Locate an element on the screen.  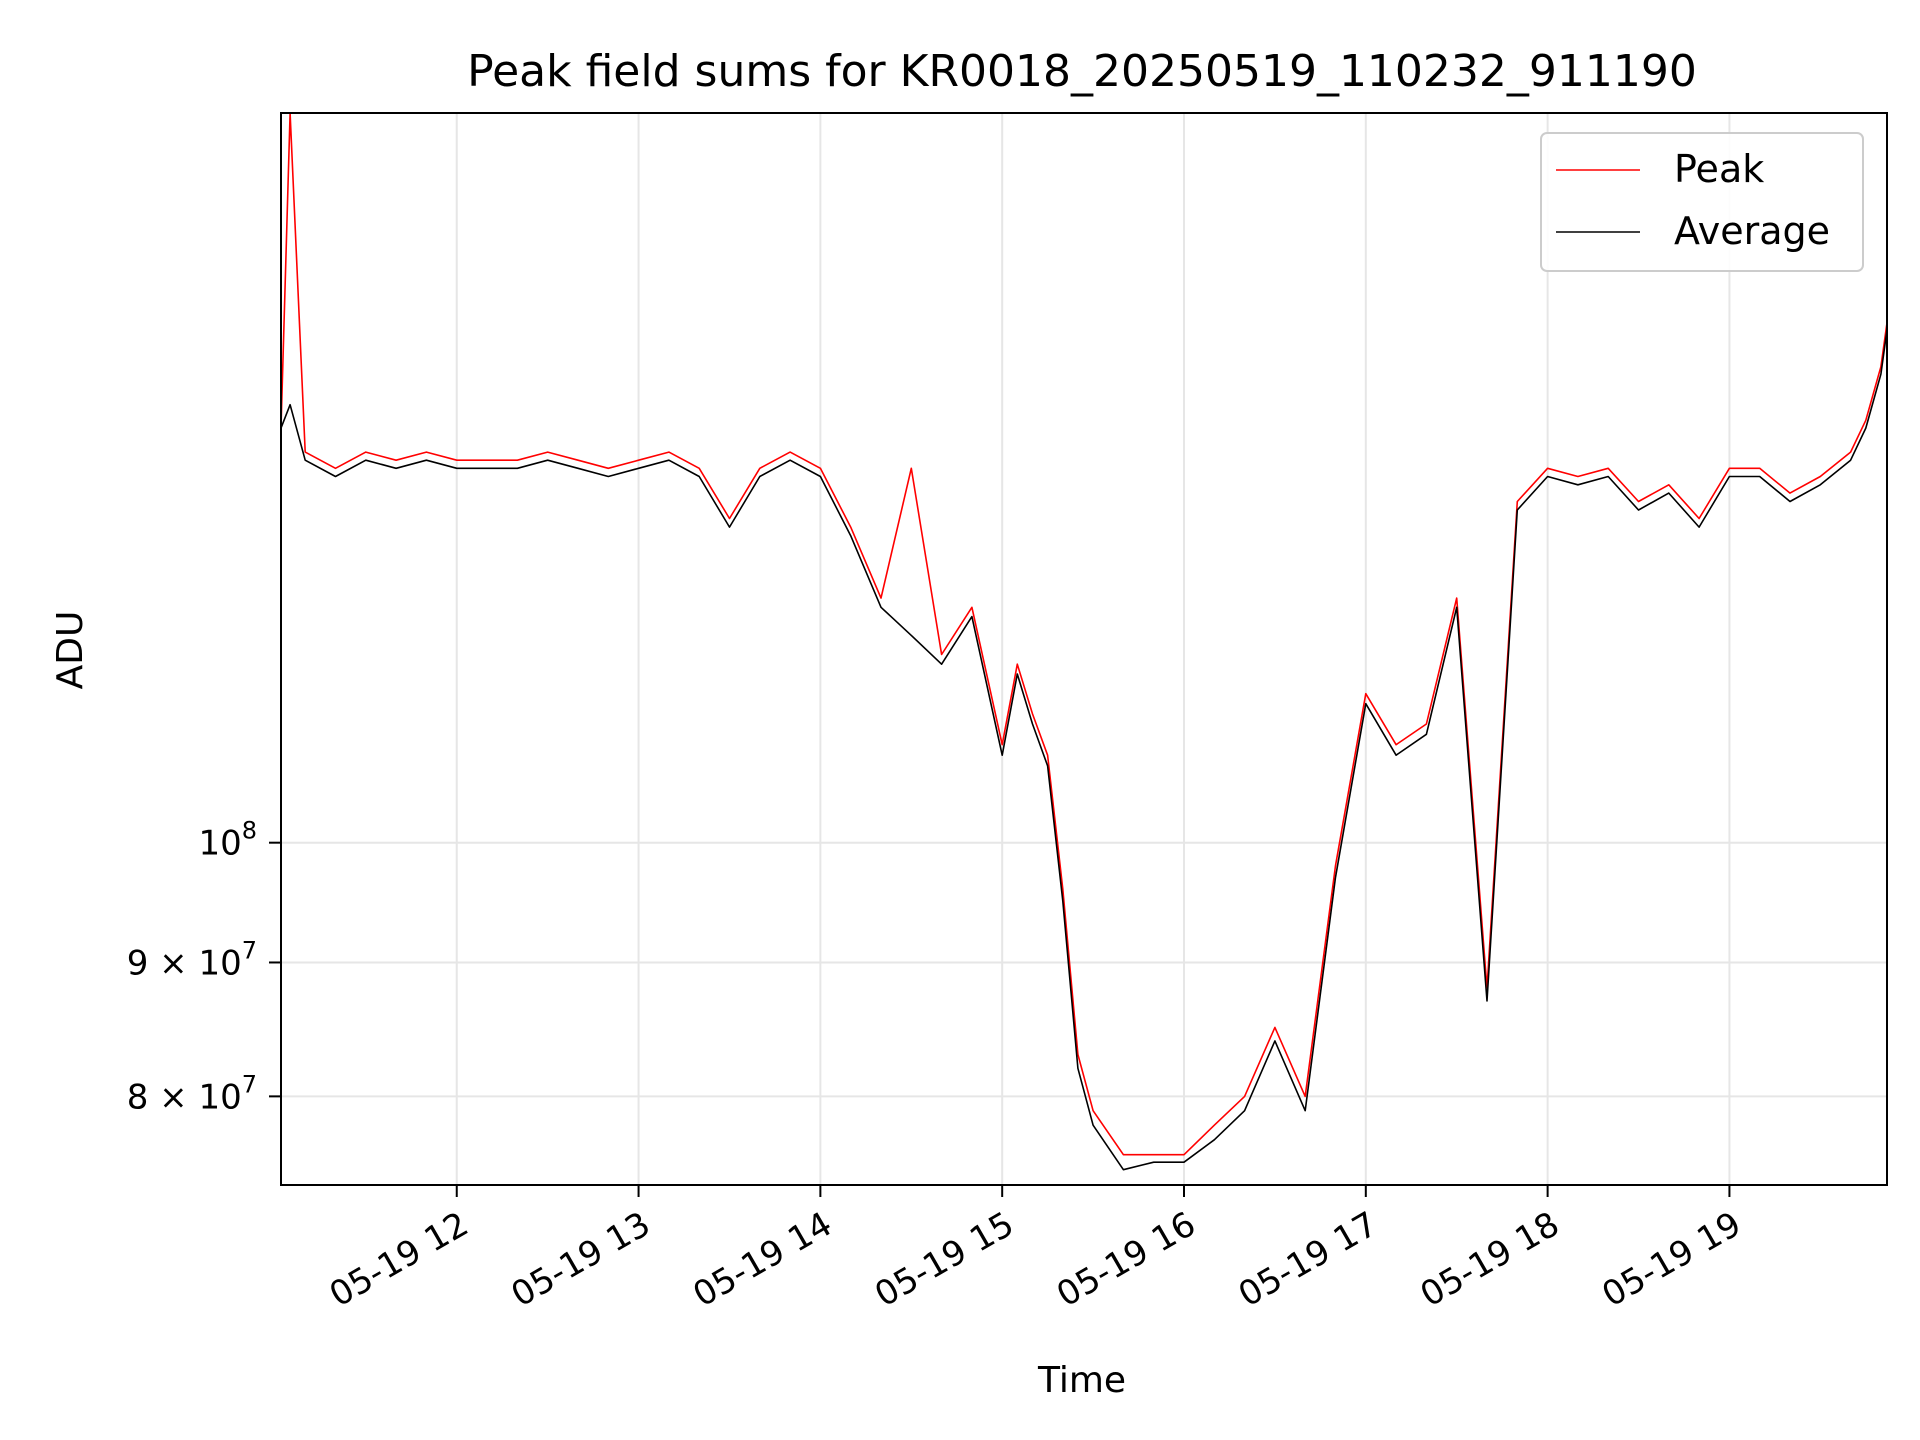
y-axis-ticks: 8 × 107 9 × 107 108 is located at coordinates (204, 967).